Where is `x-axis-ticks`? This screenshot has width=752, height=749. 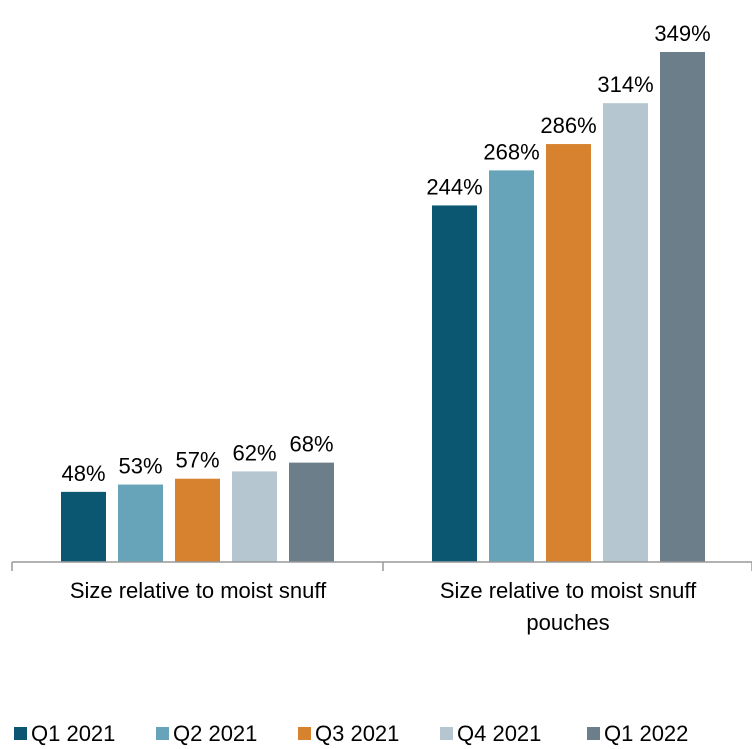
x-axis-ticks is located at coordinates (381, 566).